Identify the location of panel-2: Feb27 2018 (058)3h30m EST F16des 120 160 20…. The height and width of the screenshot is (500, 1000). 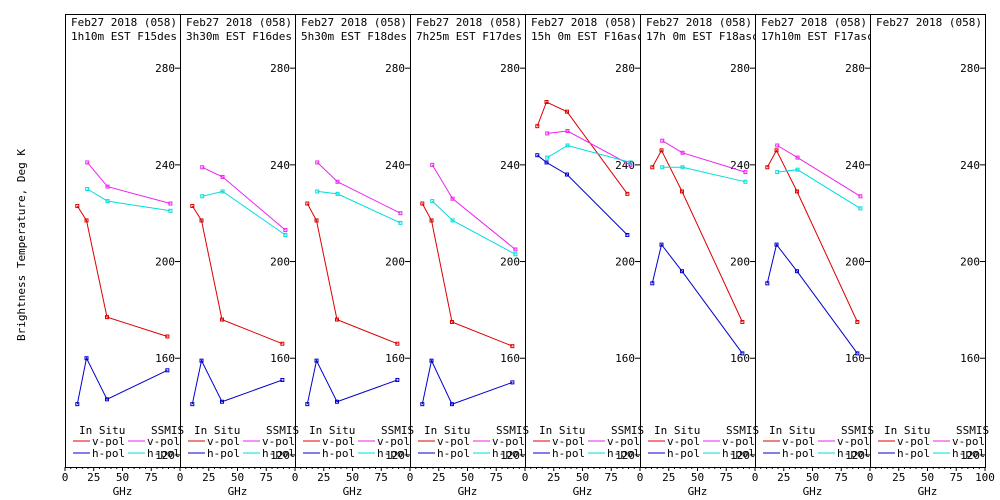
(238, 256).